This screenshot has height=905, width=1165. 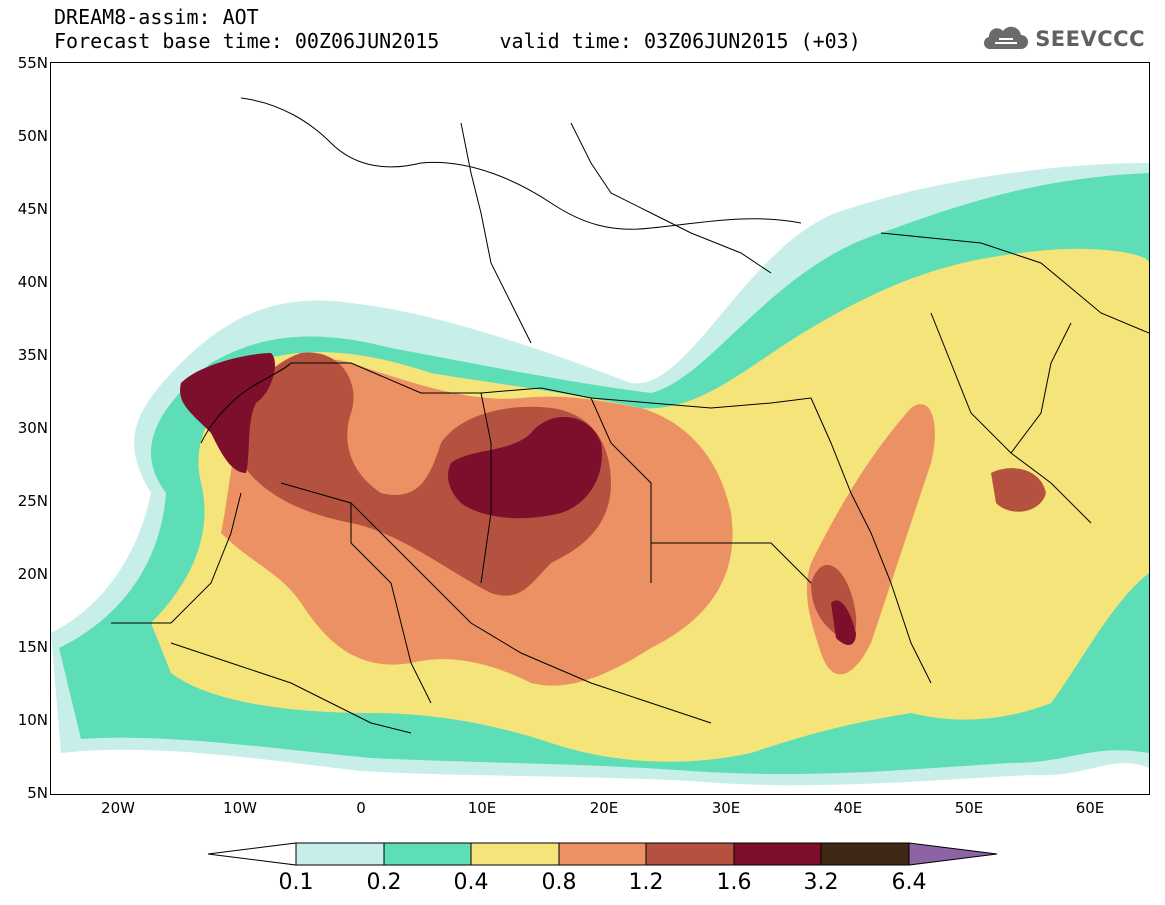 What do you see at coordinates (384, 882) in the screenshot?
I see `legend-level-label: 0.2` at bounding box center [384, 882].